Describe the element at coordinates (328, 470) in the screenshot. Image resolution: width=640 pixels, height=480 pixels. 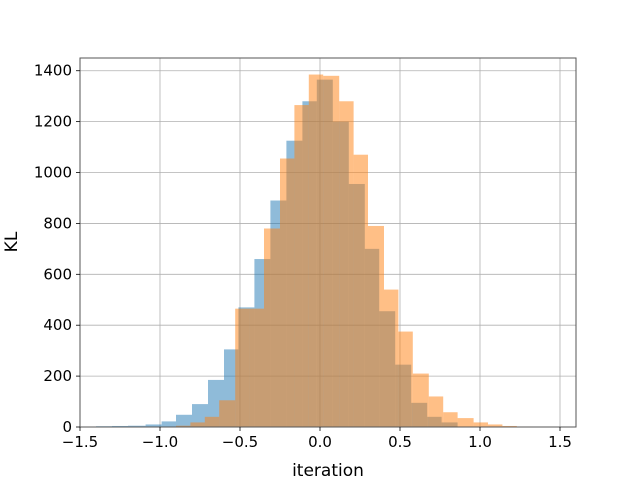
I see `x-axis-label: iteration` at that location.